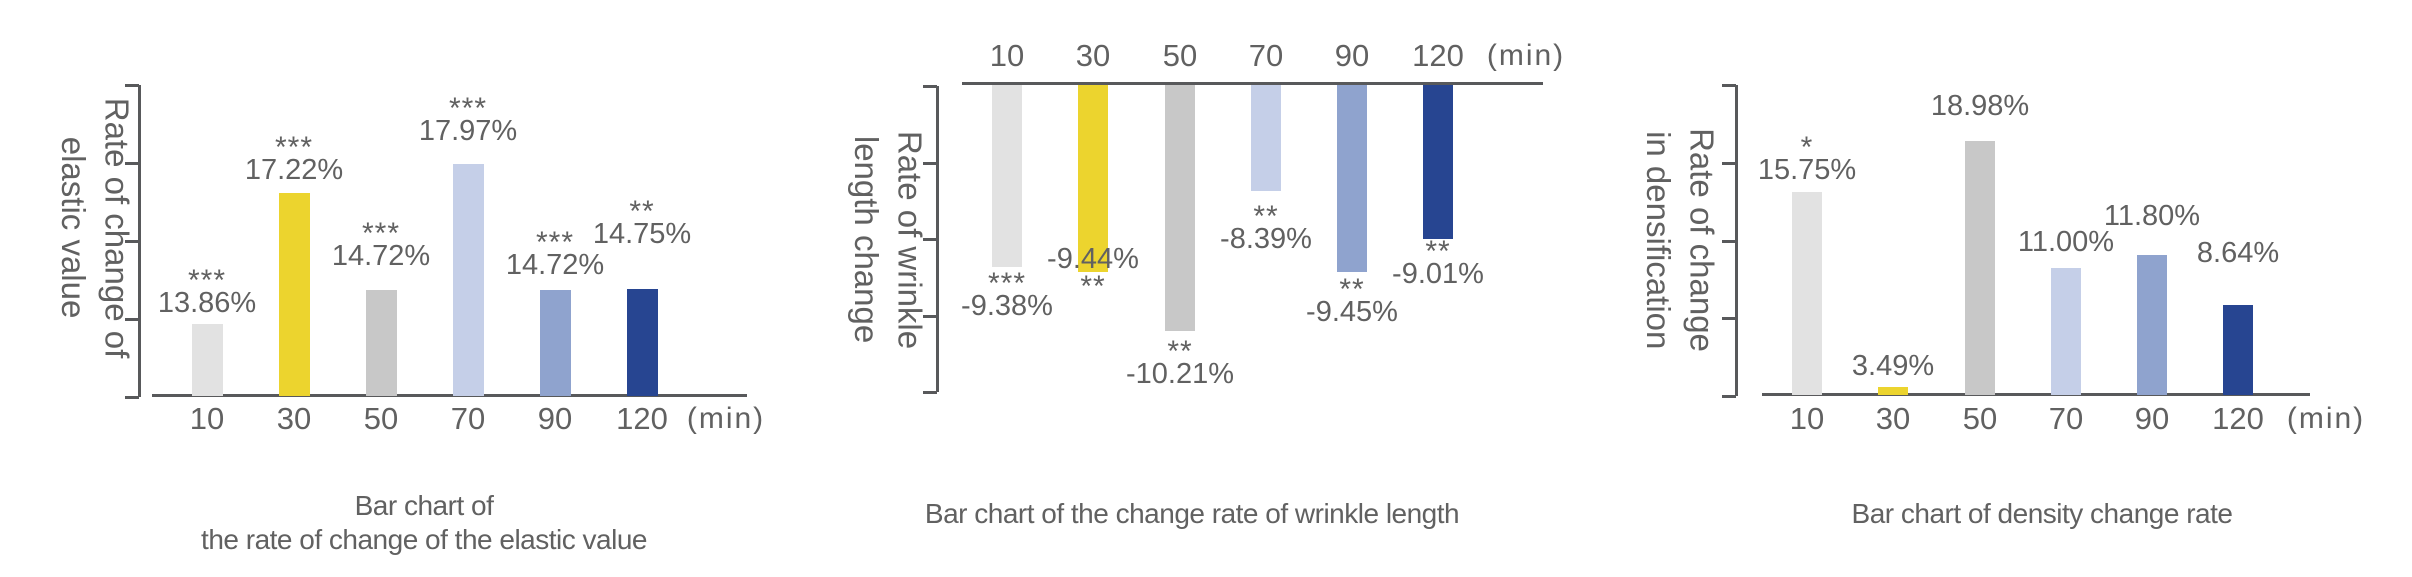 The height and width of the screenshot is (577, 2412). What do you see at coordinates (381, 418) in the screenshot?
I see `elastic-value-x-tick-50: 50` at bounding box center [381, 418].